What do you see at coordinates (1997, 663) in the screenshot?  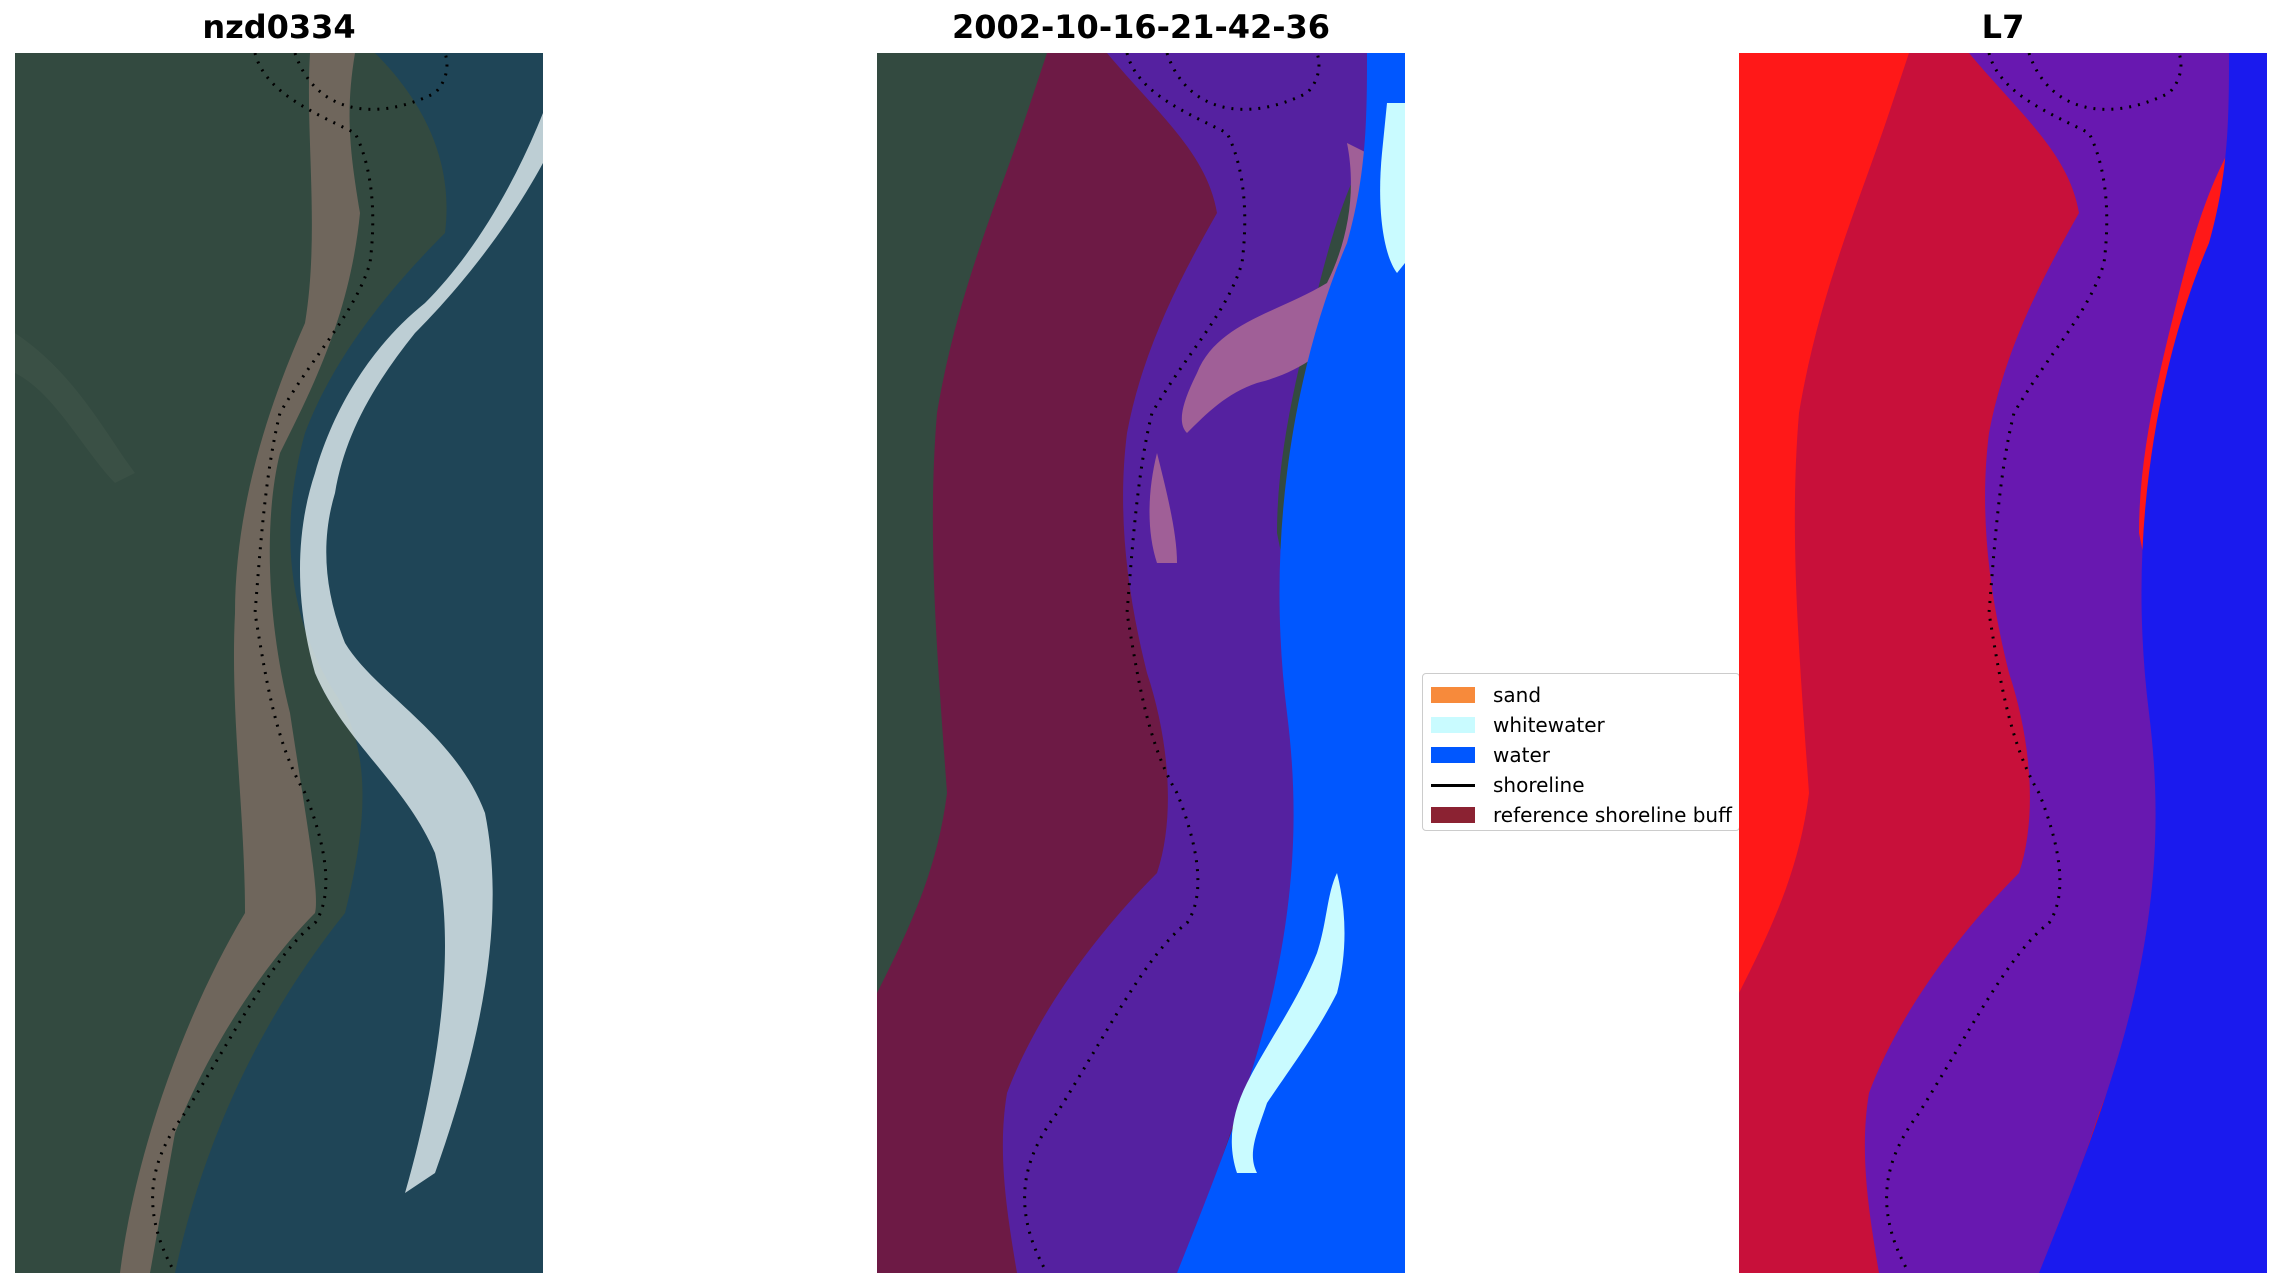 I see `shoreline-index` at bounding box center [1997, 663].